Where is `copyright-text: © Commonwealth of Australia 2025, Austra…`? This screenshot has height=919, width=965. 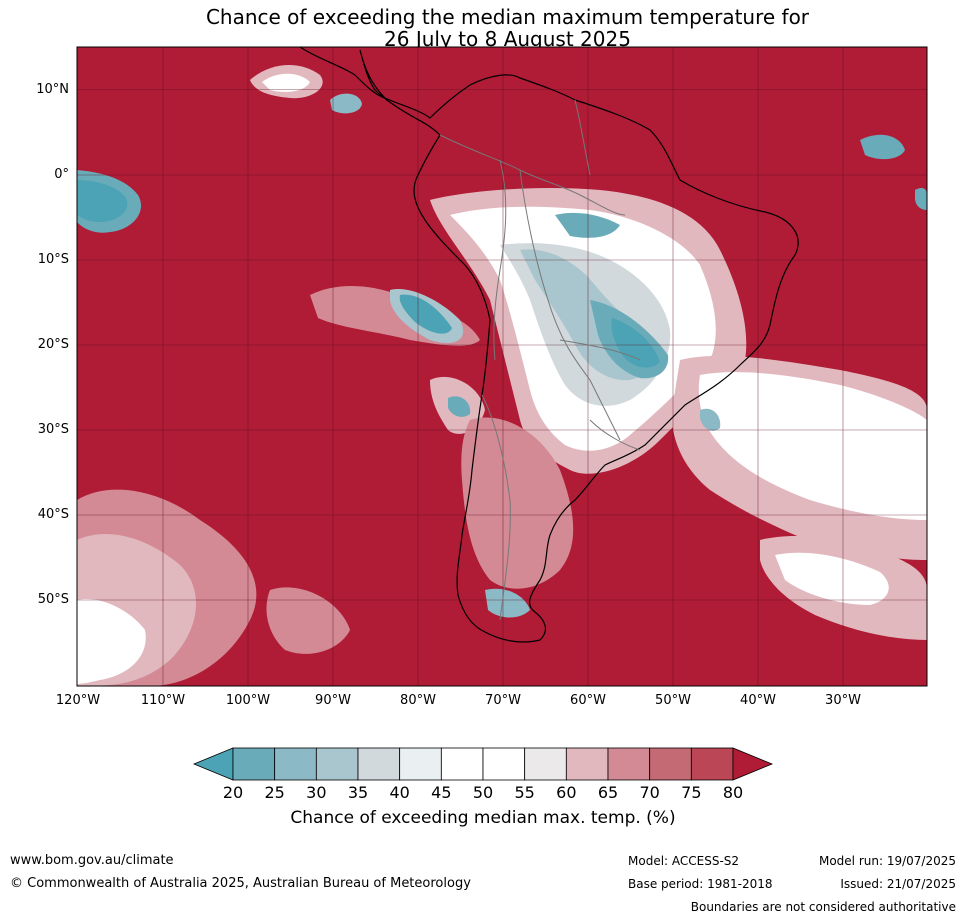 copyright-text: © Commonwealth of Australia 2025, Austra… is located at coordinates (240, 883).